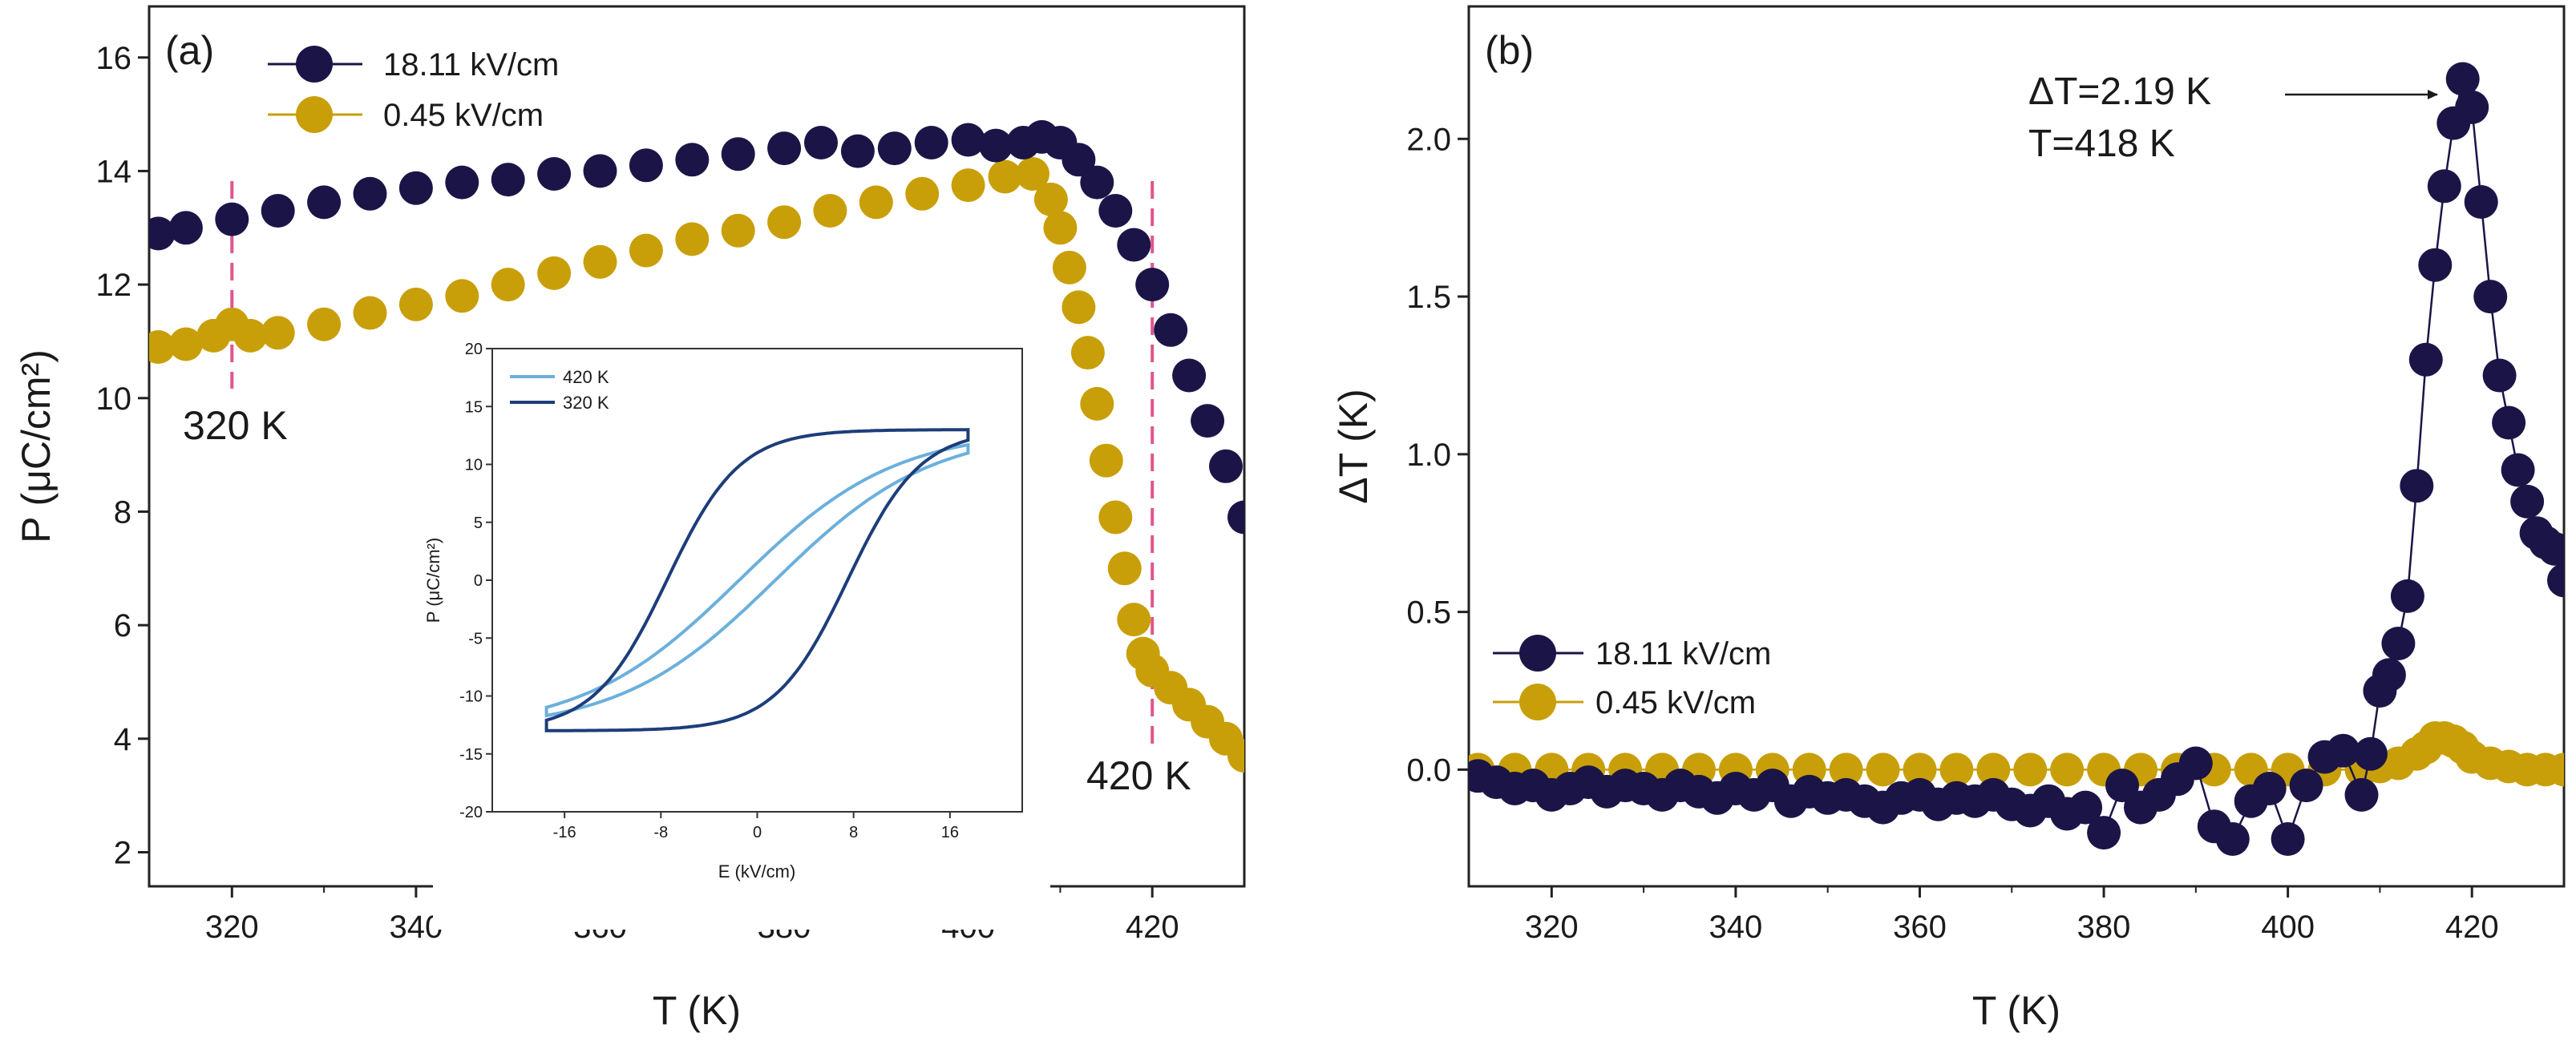 The height and width of the screenshot is (1057, 2576). Describe the element at coordinates (471, 812) in the screenshot. I see `inset-y-tick-label: -20` at that location.